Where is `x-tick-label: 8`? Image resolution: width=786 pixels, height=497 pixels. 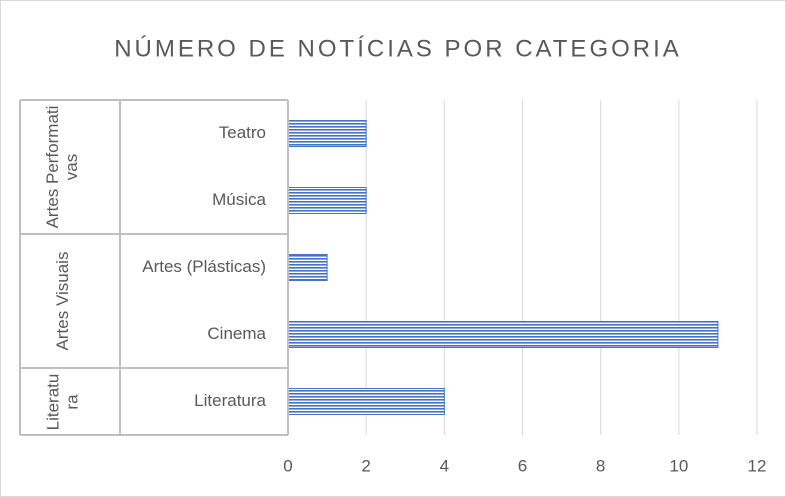 x-tick-label: 8 is located at coordinates (600, 465).